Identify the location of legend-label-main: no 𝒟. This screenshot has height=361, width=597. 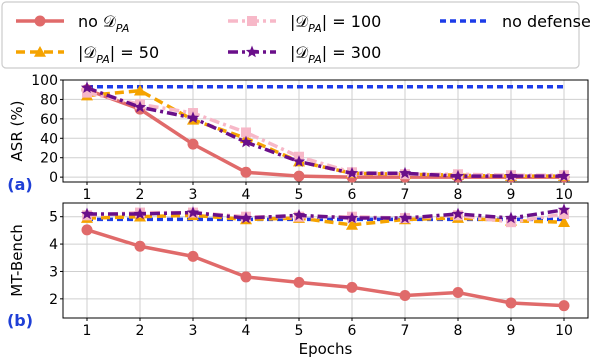
(97, 21).